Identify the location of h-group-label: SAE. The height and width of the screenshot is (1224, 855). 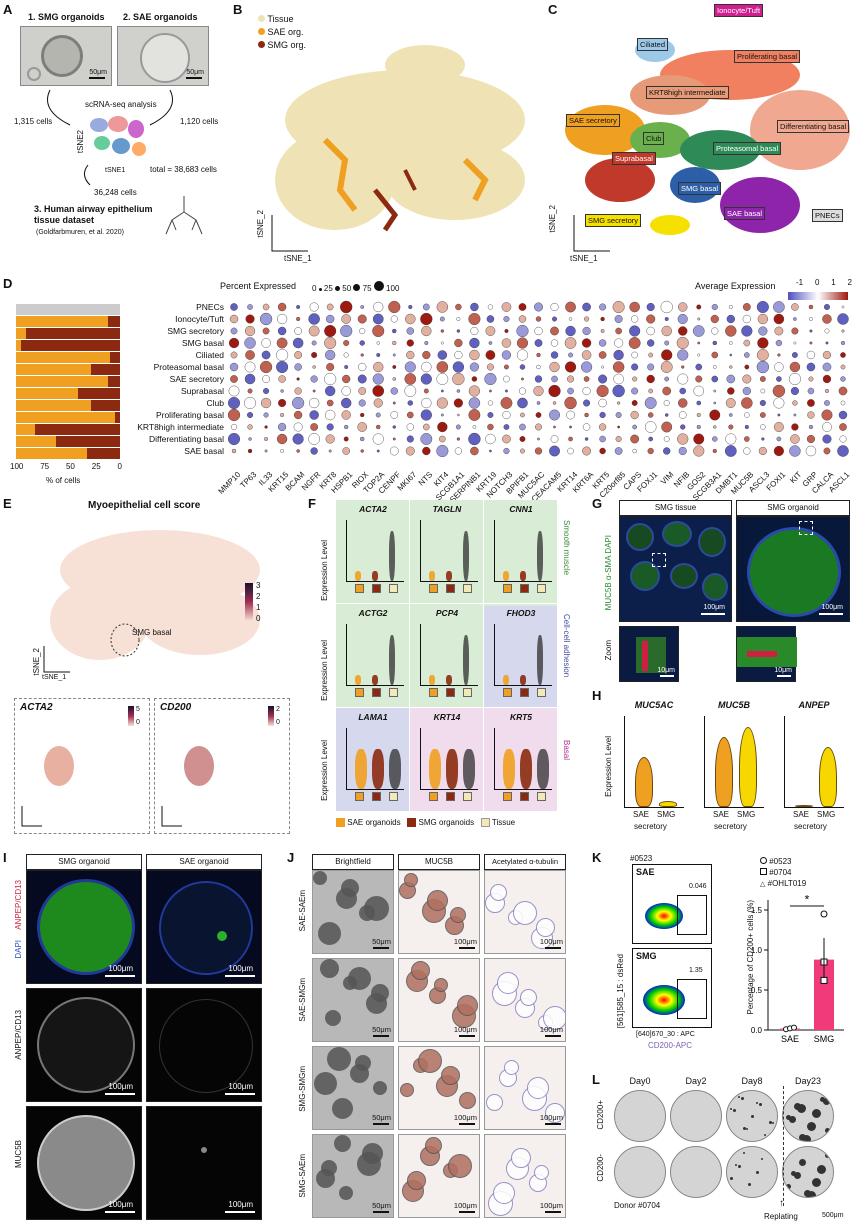
(801, 814).